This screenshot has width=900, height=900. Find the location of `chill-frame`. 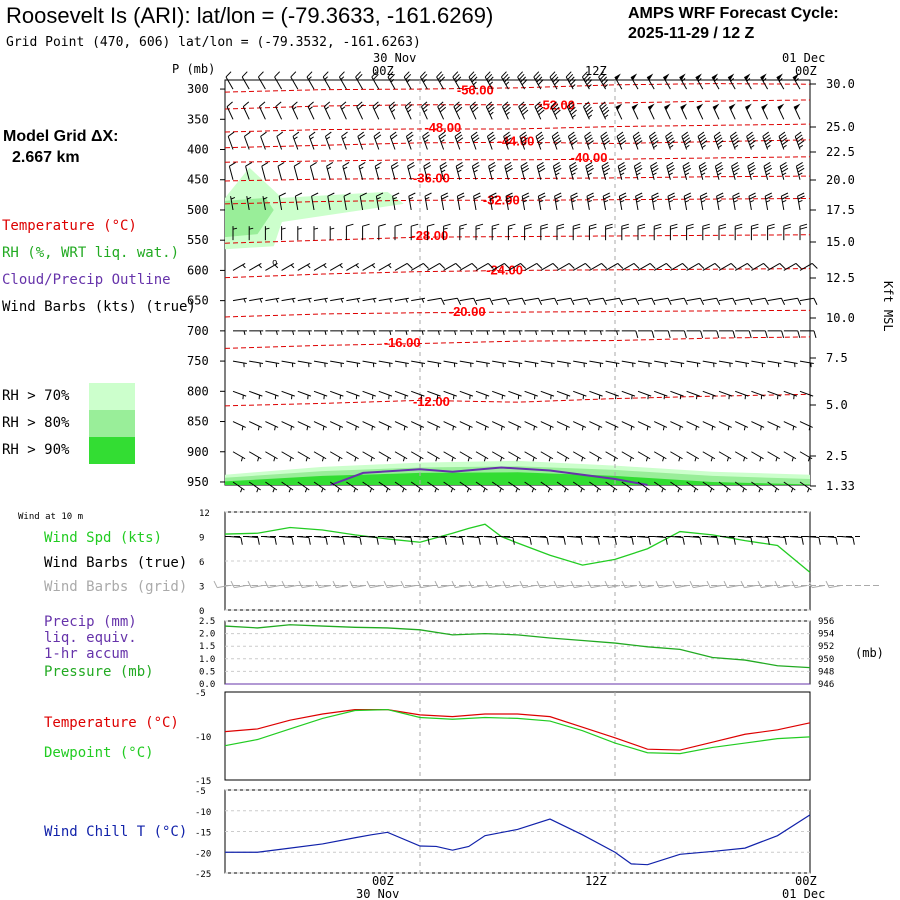

chill-frame is located at coordinates (517, 831).